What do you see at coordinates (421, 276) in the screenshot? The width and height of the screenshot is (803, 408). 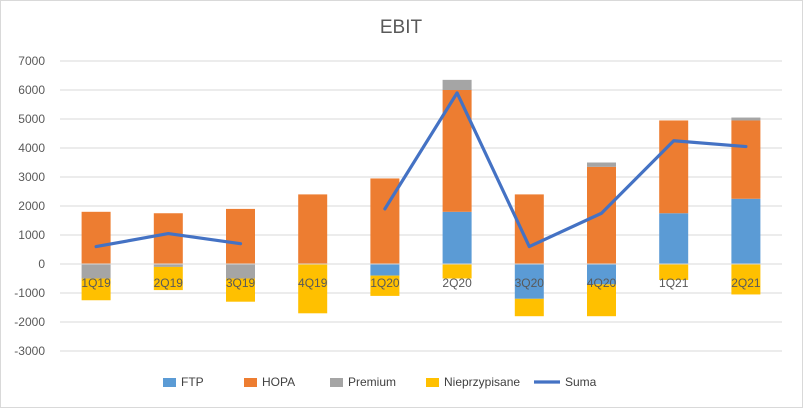 I see `x-axis: 1Q19 2Q19 3Q19 4Q19 1Q20 2Q20 3Q20 4Q20 1Q21 2Q21` at bounding box center [421, 276].